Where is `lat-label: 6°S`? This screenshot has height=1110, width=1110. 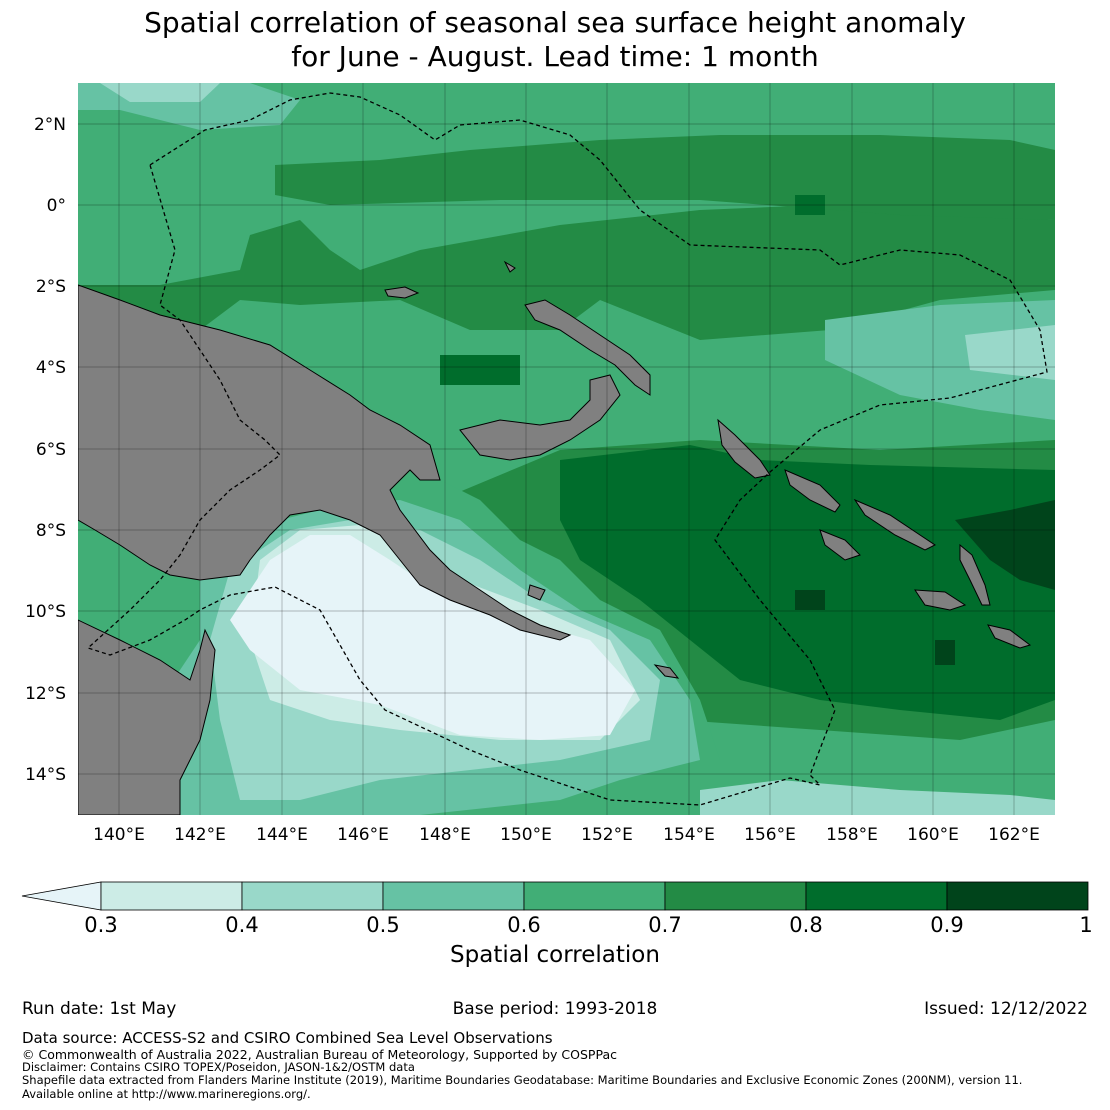 lat-label: 6°S is located at coordinates (51, 450).